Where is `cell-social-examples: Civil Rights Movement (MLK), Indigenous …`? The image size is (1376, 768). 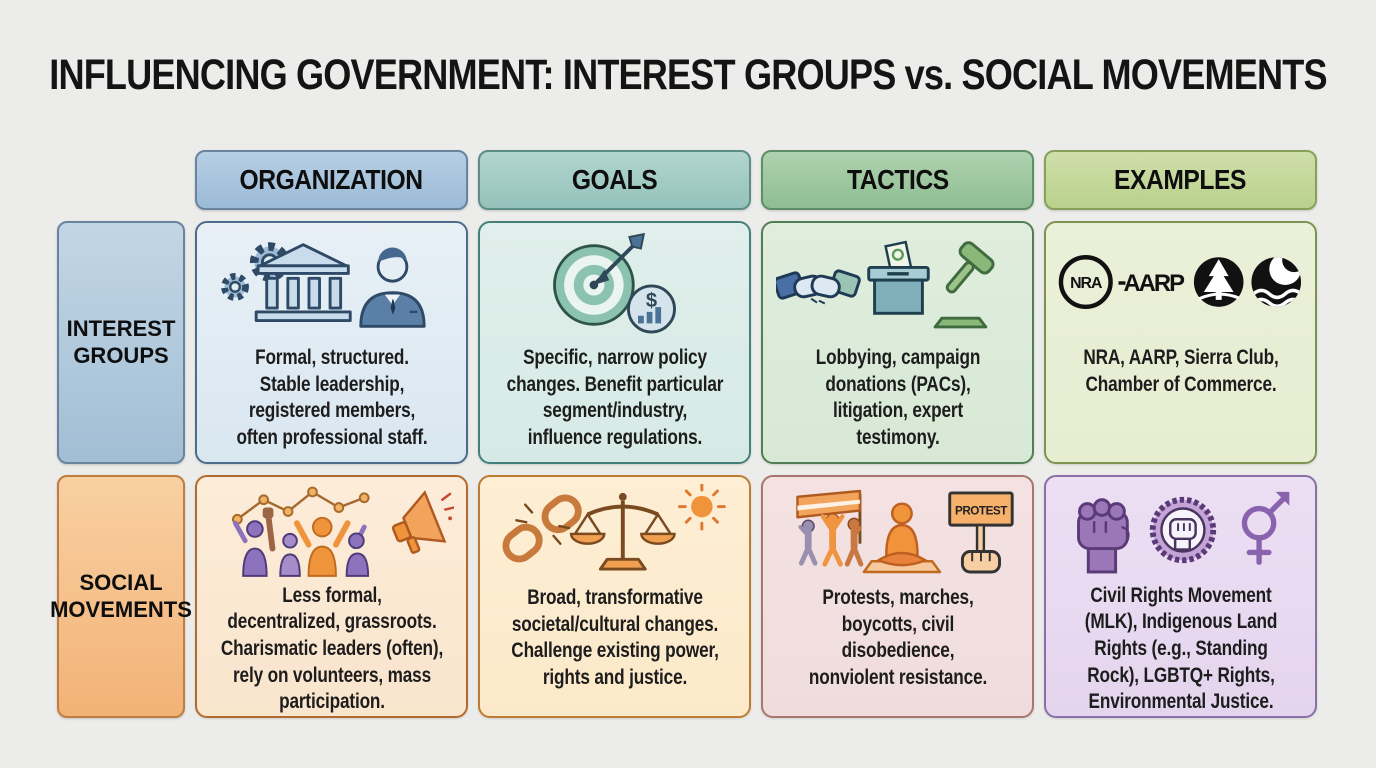 cell-social-examples: Civil Rights Movement (MLK), Indigenous … is located at coordinates (1180, 596).